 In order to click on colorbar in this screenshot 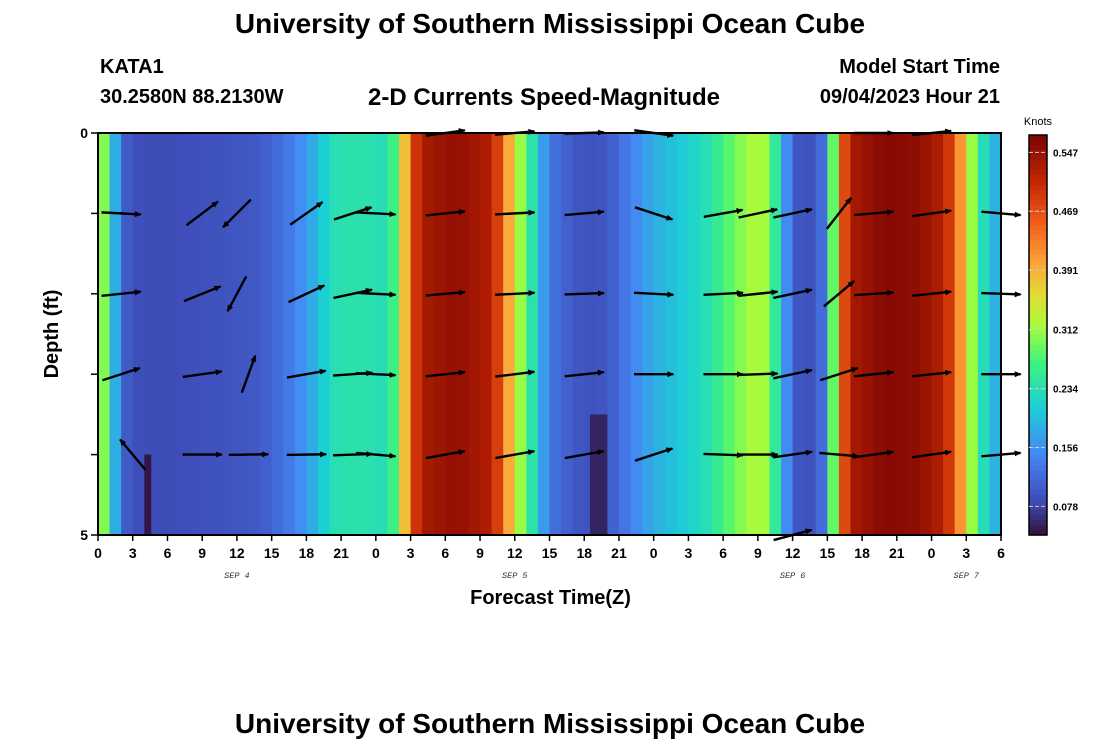, I will do `click(1038, 335)`.